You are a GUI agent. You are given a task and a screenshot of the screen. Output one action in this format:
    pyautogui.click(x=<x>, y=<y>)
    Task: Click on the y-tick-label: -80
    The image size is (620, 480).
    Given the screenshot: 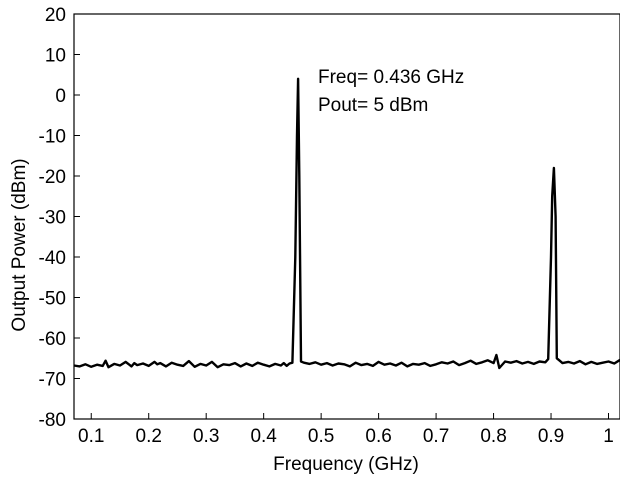 What is the action you would take?
    pyautogui.click(x=52, y=420)
    